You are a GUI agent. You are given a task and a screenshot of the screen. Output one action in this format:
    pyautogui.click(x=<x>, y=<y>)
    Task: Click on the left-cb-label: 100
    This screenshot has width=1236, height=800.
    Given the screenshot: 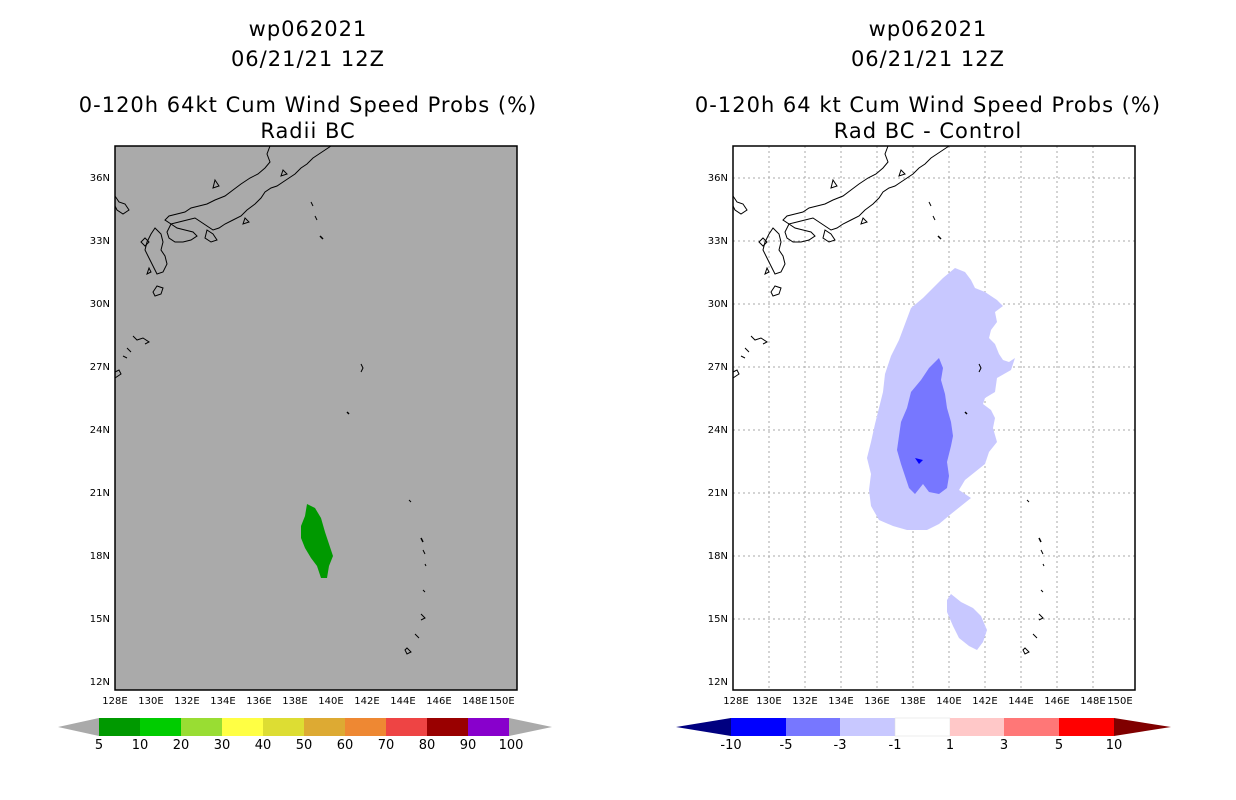 What is the action you would take?
    pyautogui.click(x=511, y=745)
    